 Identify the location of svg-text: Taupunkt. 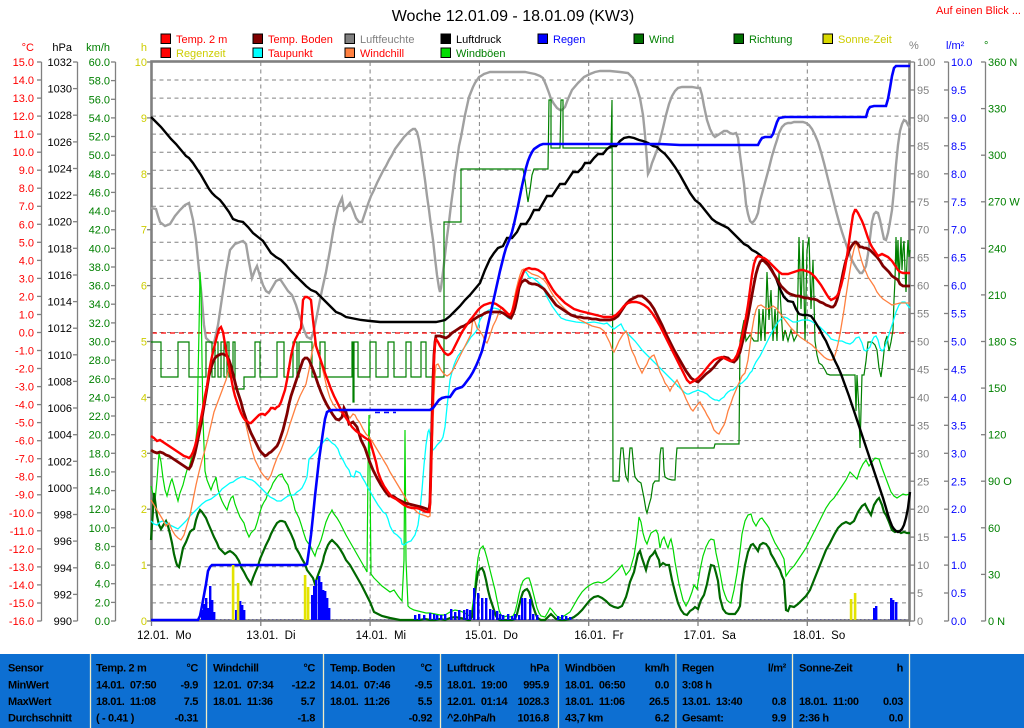
(290, 54).